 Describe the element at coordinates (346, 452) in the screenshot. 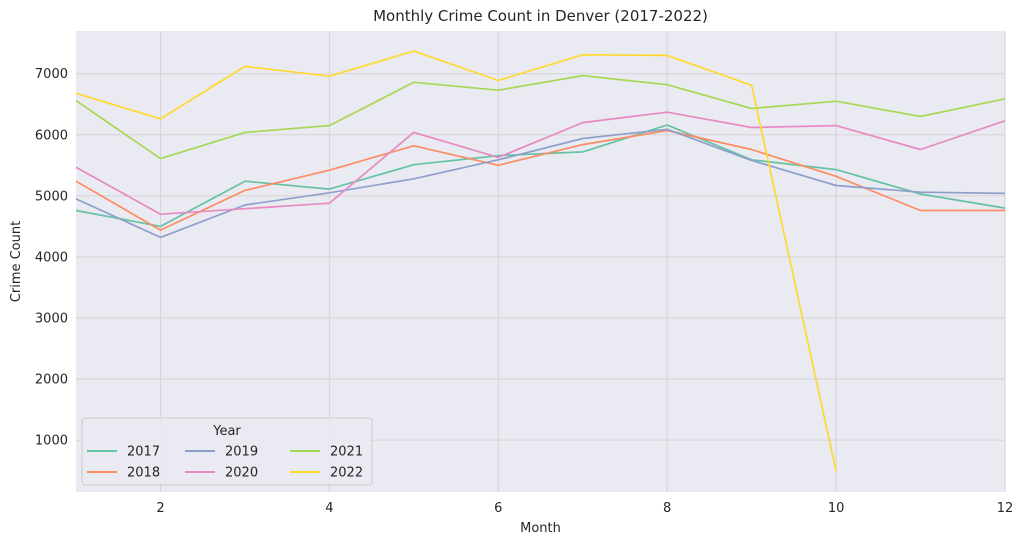

I see `legend-label-2021: 2021` at that location.